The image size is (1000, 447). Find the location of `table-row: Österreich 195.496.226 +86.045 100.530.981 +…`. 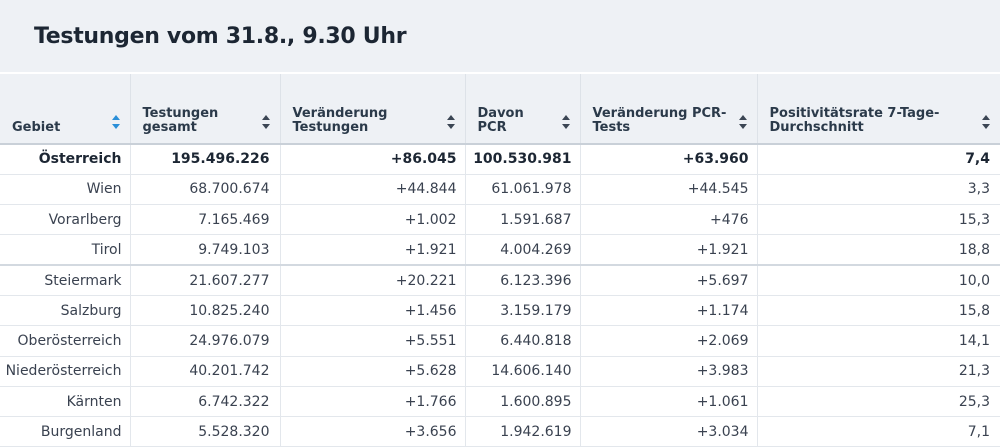

table-row: Österreich 195.496.226 +86.045 100.530.981 +… is located at coordinates (500, 159).